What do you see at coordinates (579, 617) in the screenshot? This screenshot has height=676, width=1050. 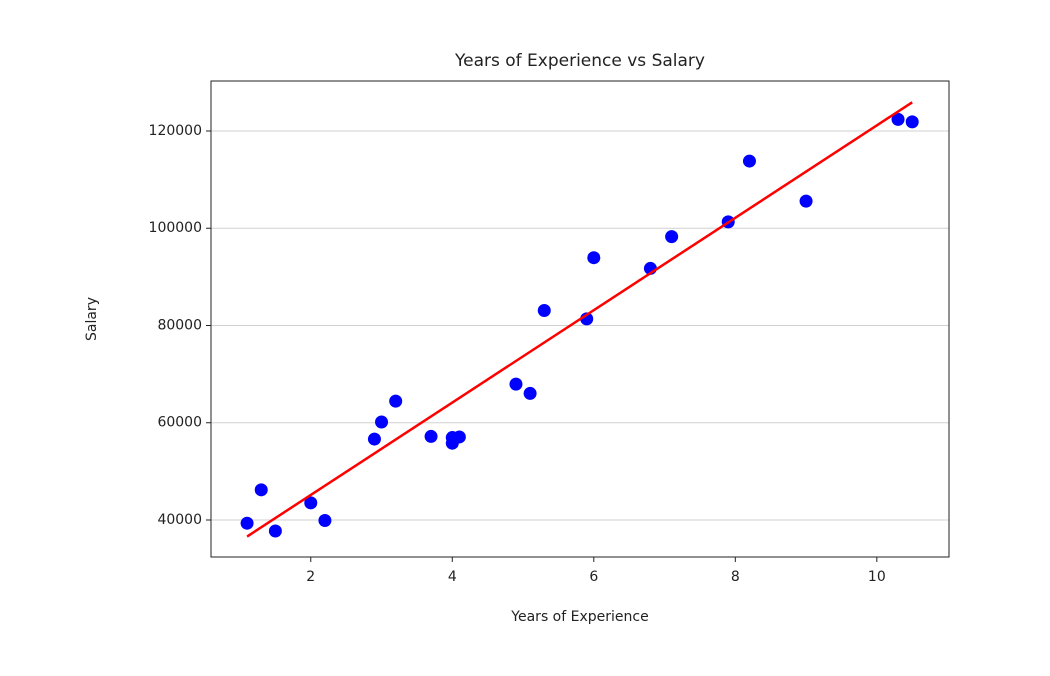 I see `x-axis-label: Years of Experience` at bounding box center [579, 617].